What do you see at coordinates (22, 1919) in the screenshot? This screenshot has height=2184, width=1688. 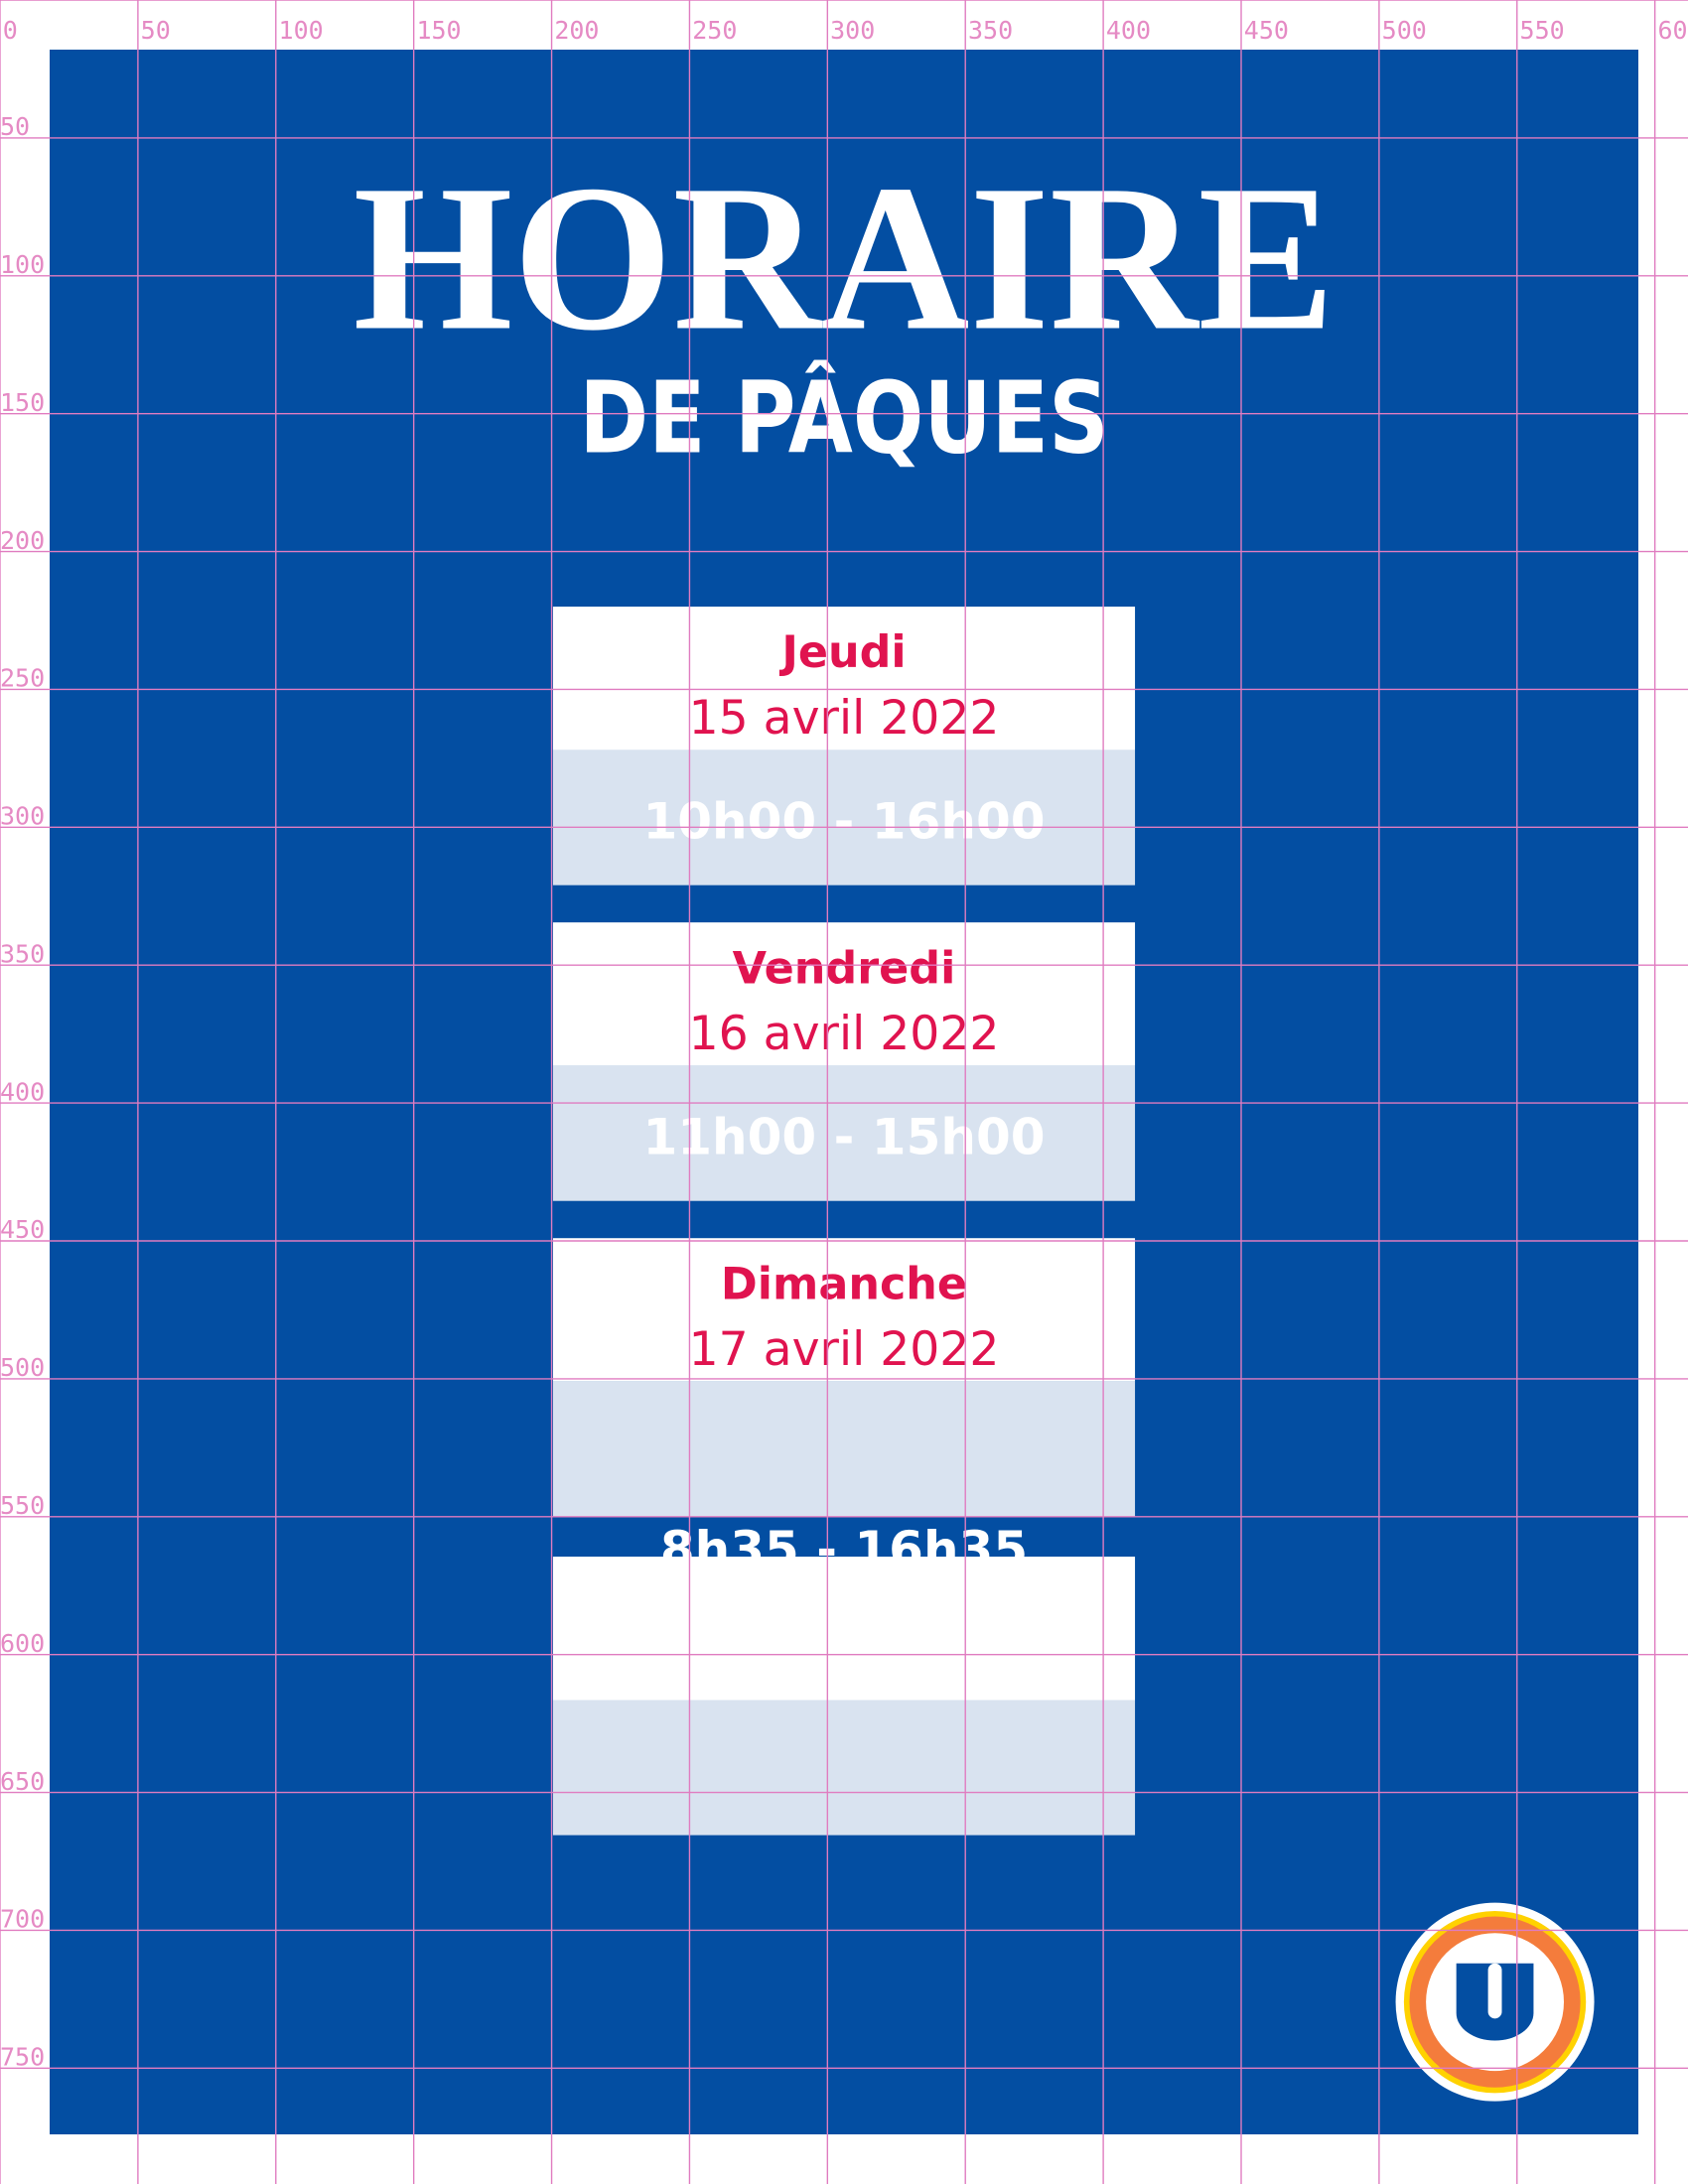 I see `ruler-label: 700` at bounding box center [22, 1919].